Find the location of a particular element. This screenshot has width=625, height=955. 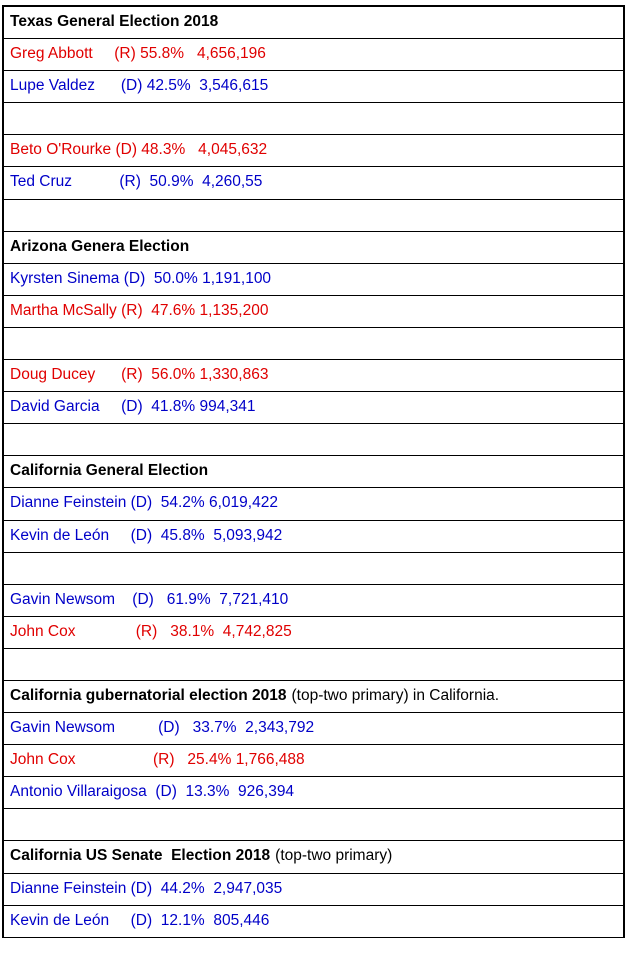

candidate-row: Greg Abbott (R) 55.8% 4,656,196 is located at coordinates (313, 55).